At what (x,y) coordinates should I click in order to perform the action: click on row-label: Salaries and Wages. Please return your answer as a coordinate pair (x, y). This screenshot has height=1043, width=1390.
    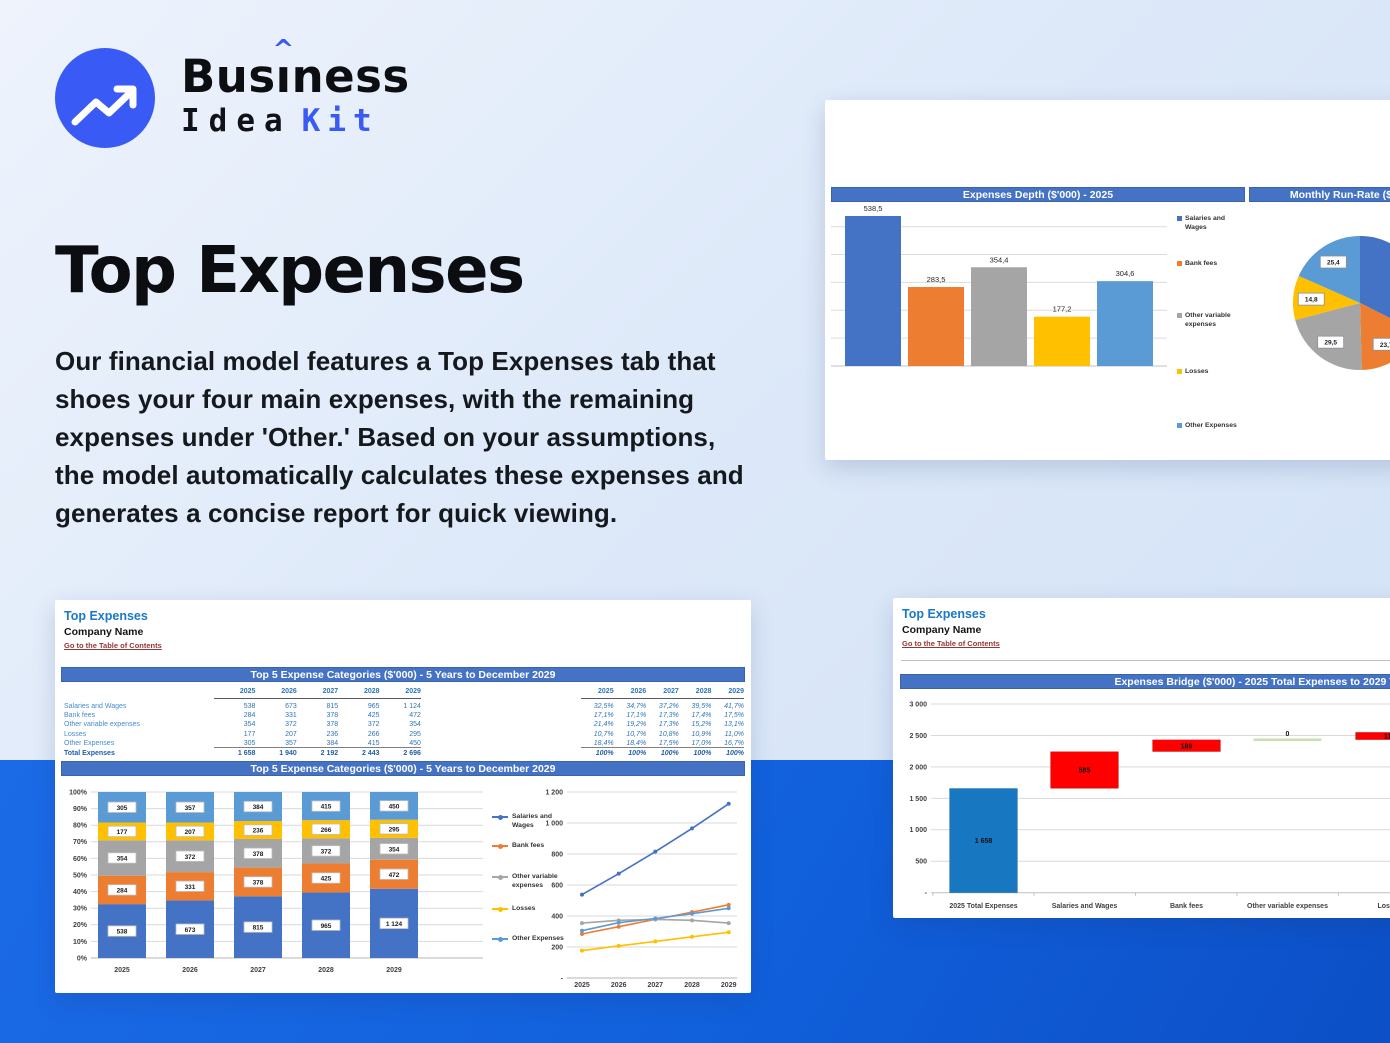
    Looking at the image, I should click on (95, 706).